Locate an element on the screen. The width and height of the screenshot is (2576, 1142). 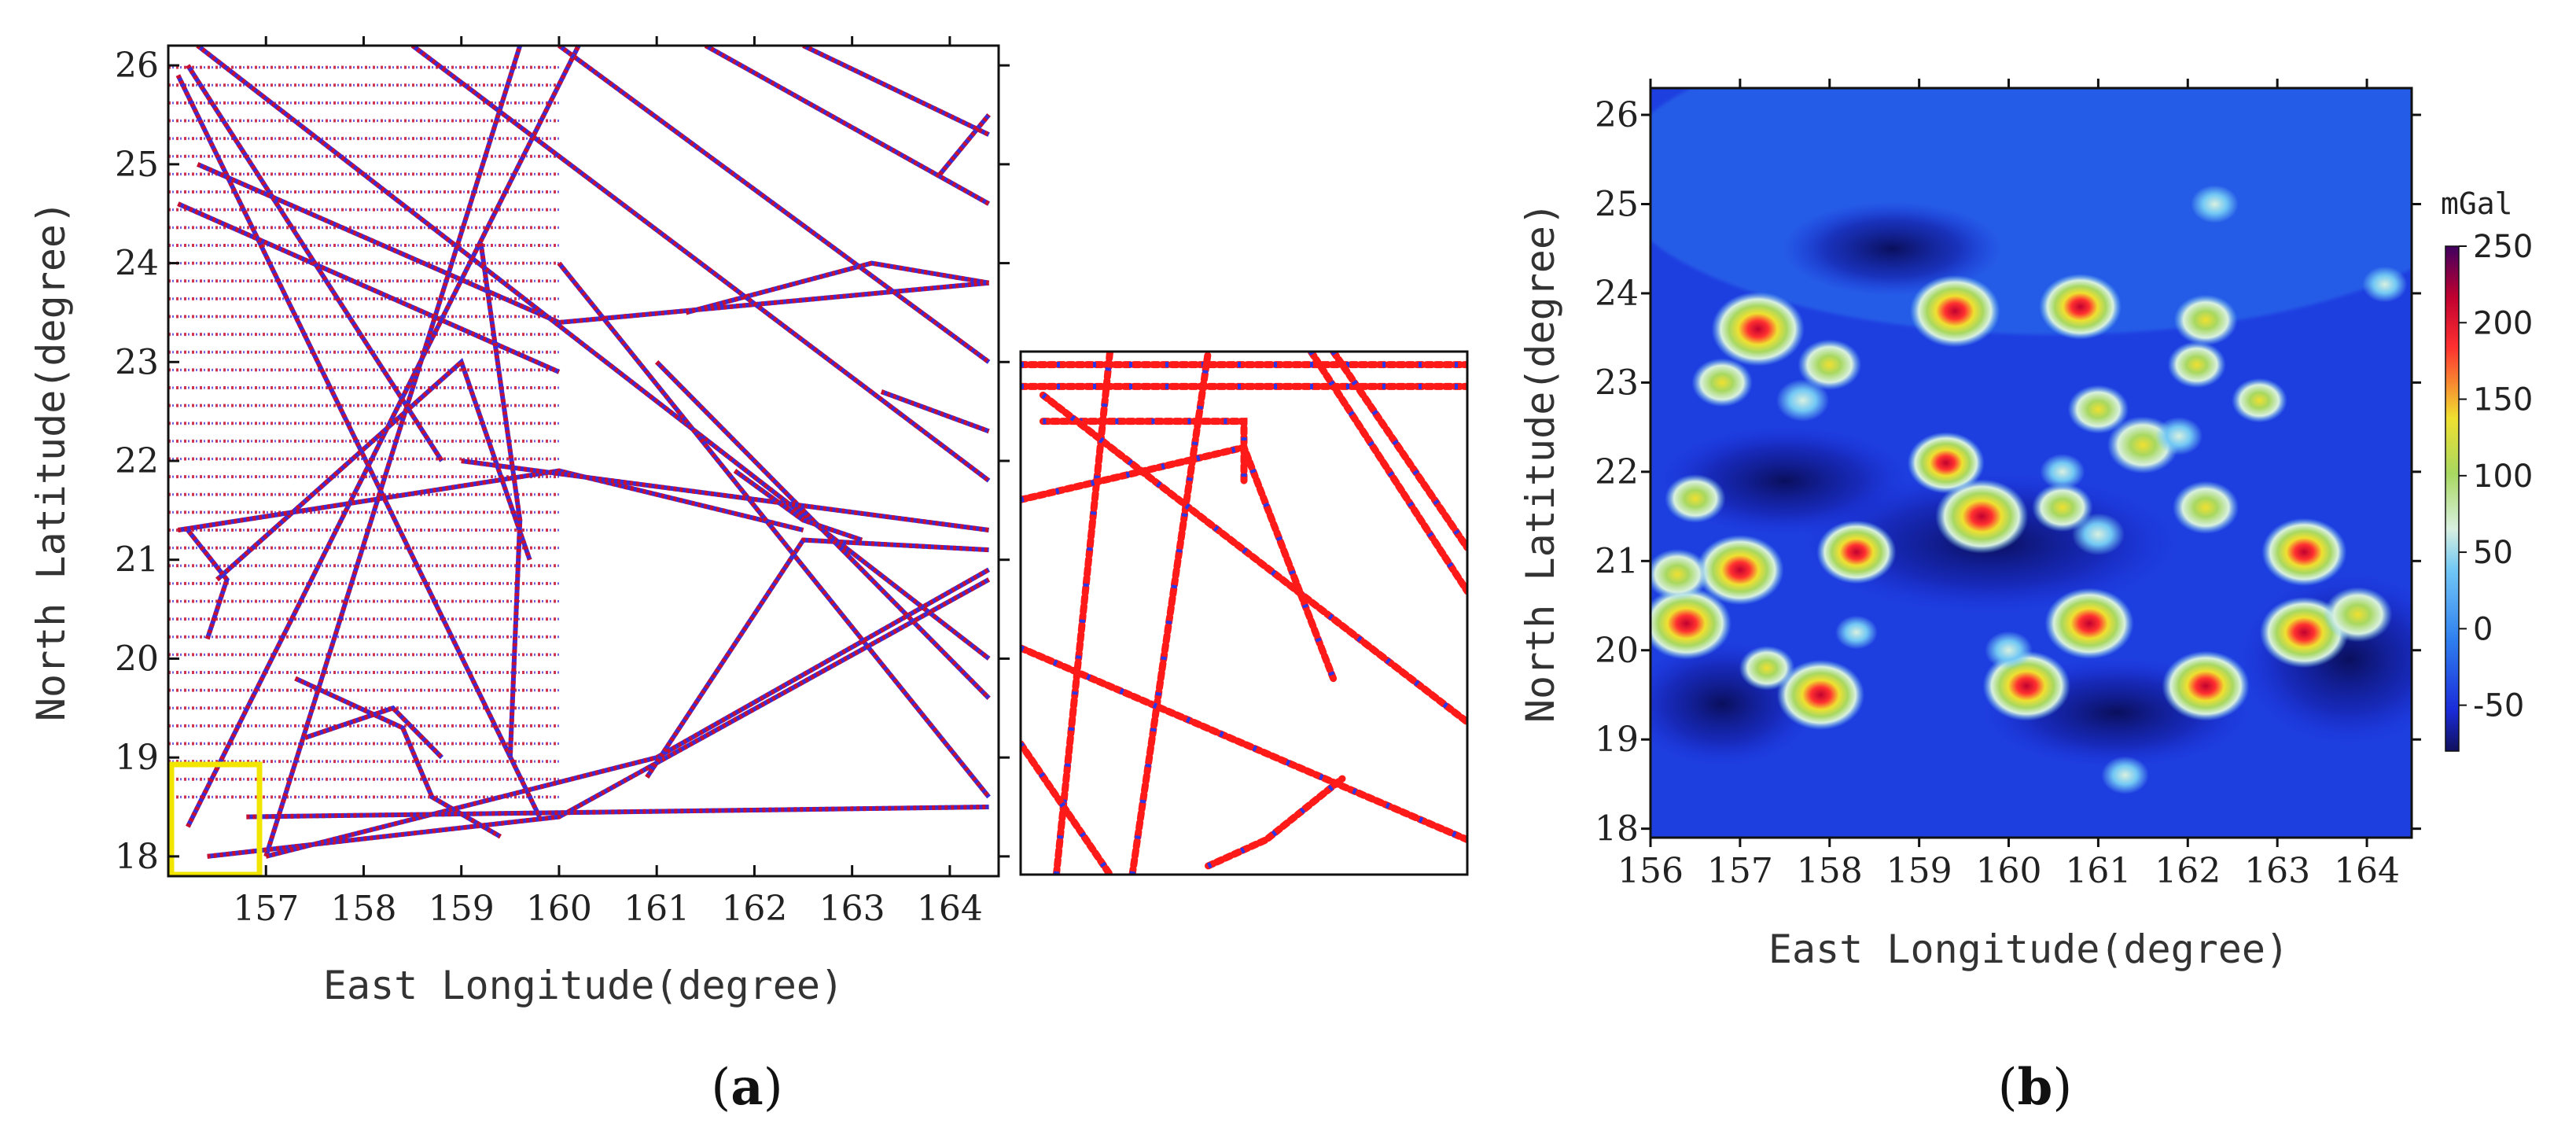
panel-a-ylabel: North Latitude(degree) is located at coordinates (51, 461).